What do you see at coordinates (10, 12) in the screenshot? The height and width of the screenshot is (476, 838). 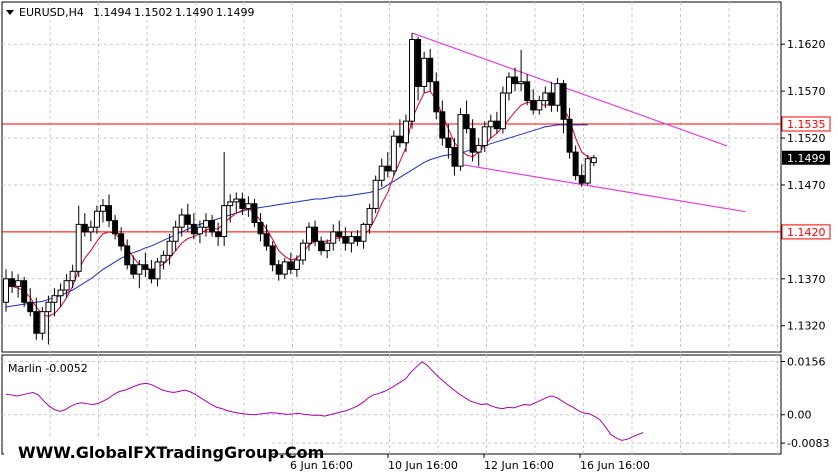 I see `dropdown-triangle-icon` at bounding box center [10, 12].